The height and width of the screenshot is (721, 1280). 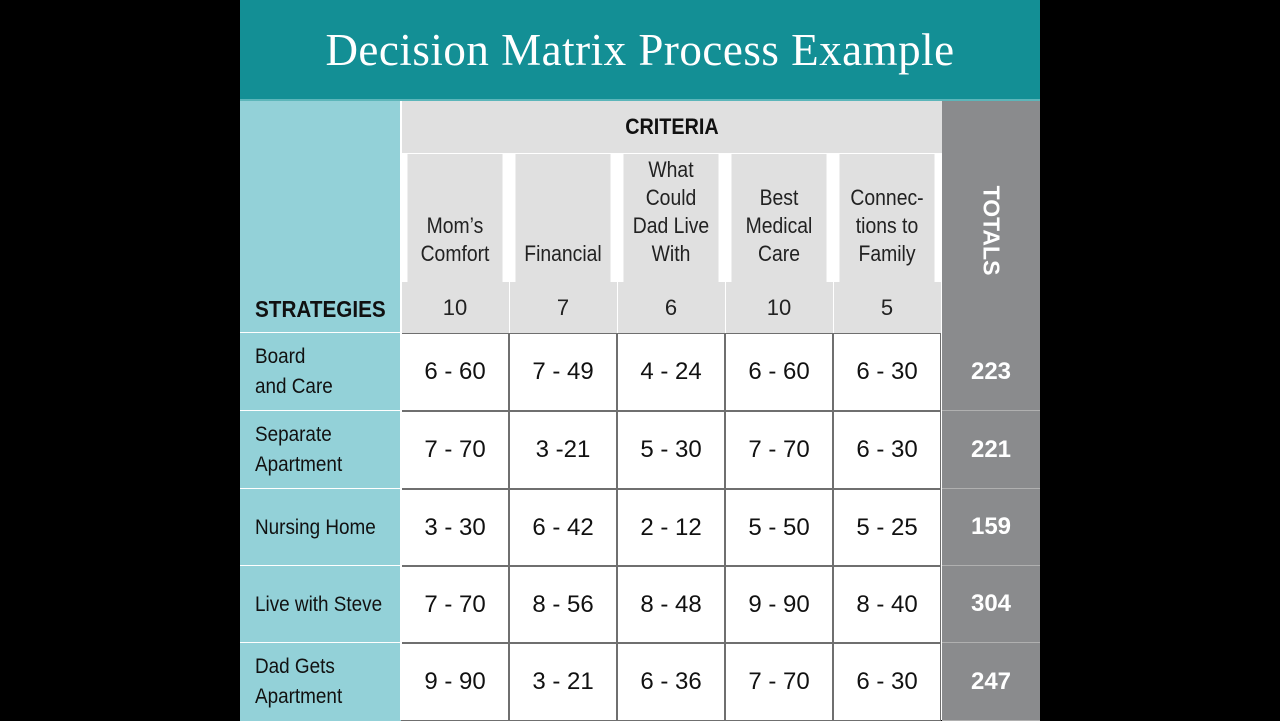 I want to click on strategy-label-line: Live with Steve, so click(x=319, y=604).